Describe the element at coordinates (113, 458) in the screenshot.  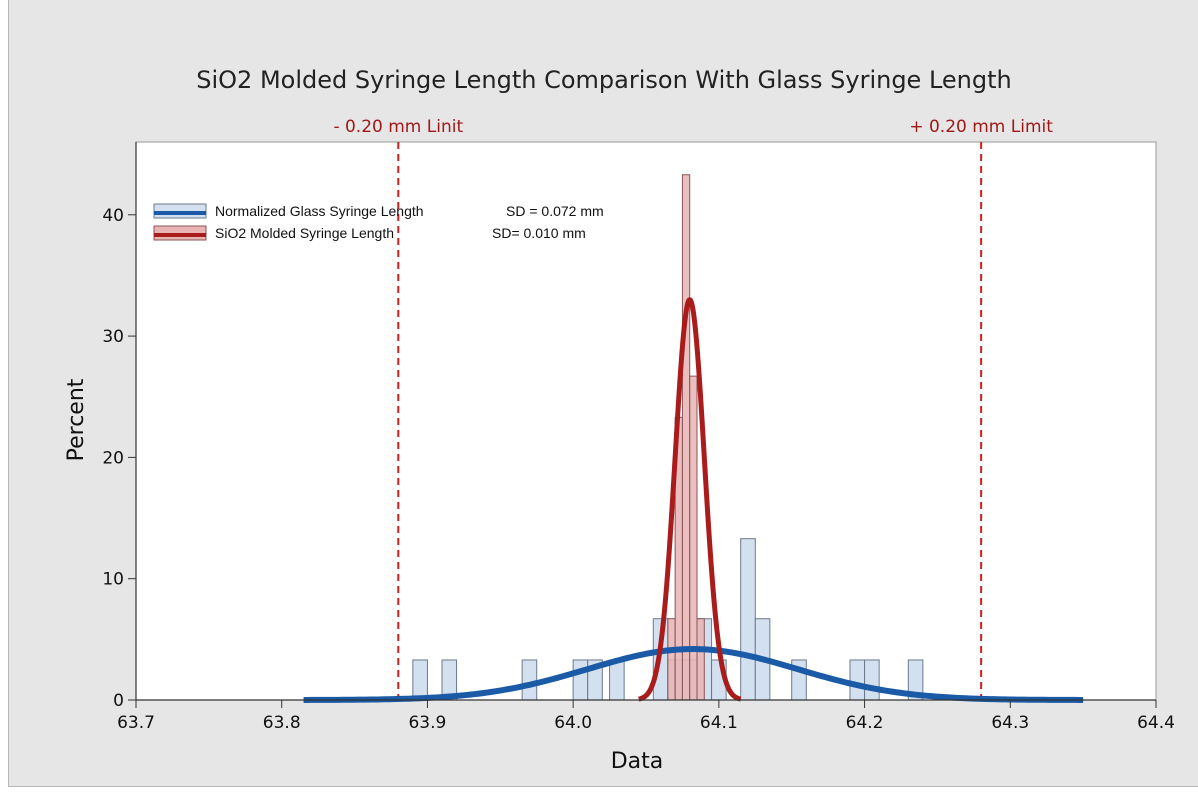
I see `y-tick-label: 20` at that location.